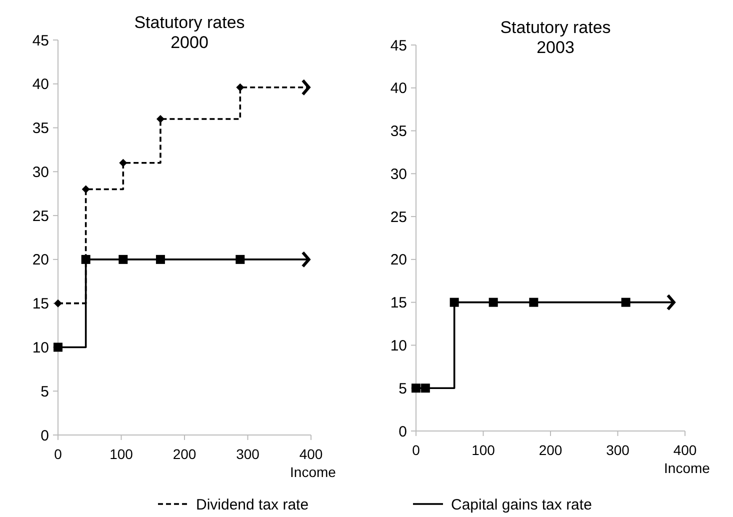 Image resolution: width=733 pixels, height=517 pixels. I want to click on legend-label: Dividend tax rate, so click(252, 505).